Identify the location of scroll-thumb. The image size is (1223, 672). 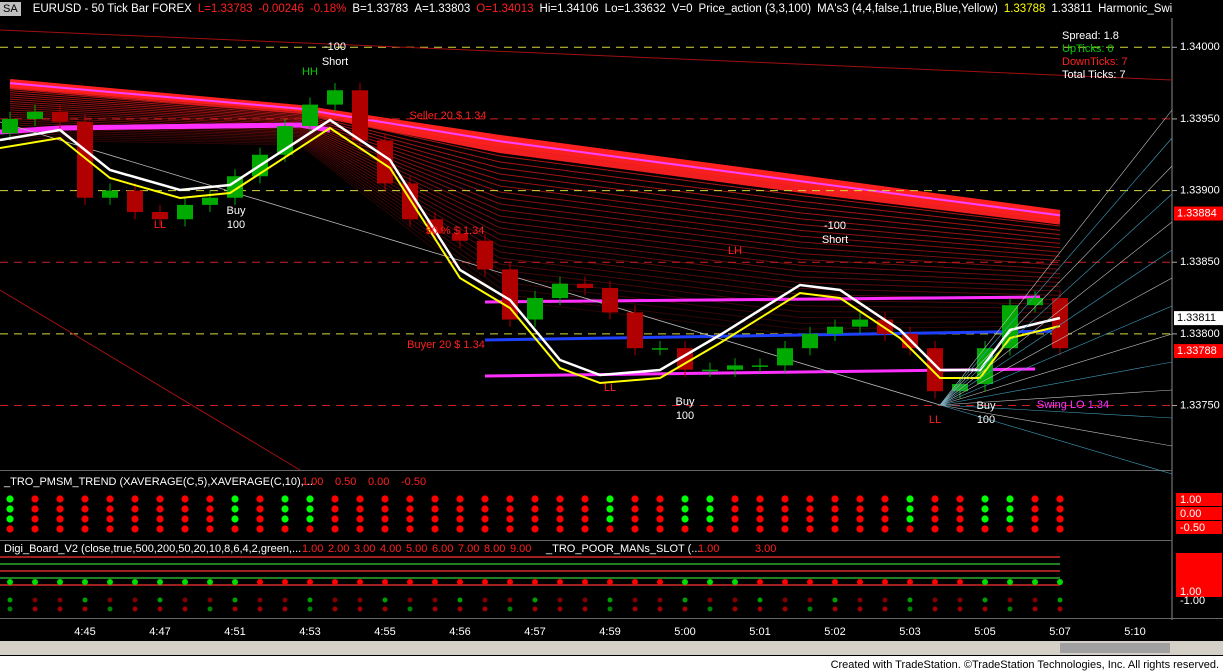
(1115, 648).